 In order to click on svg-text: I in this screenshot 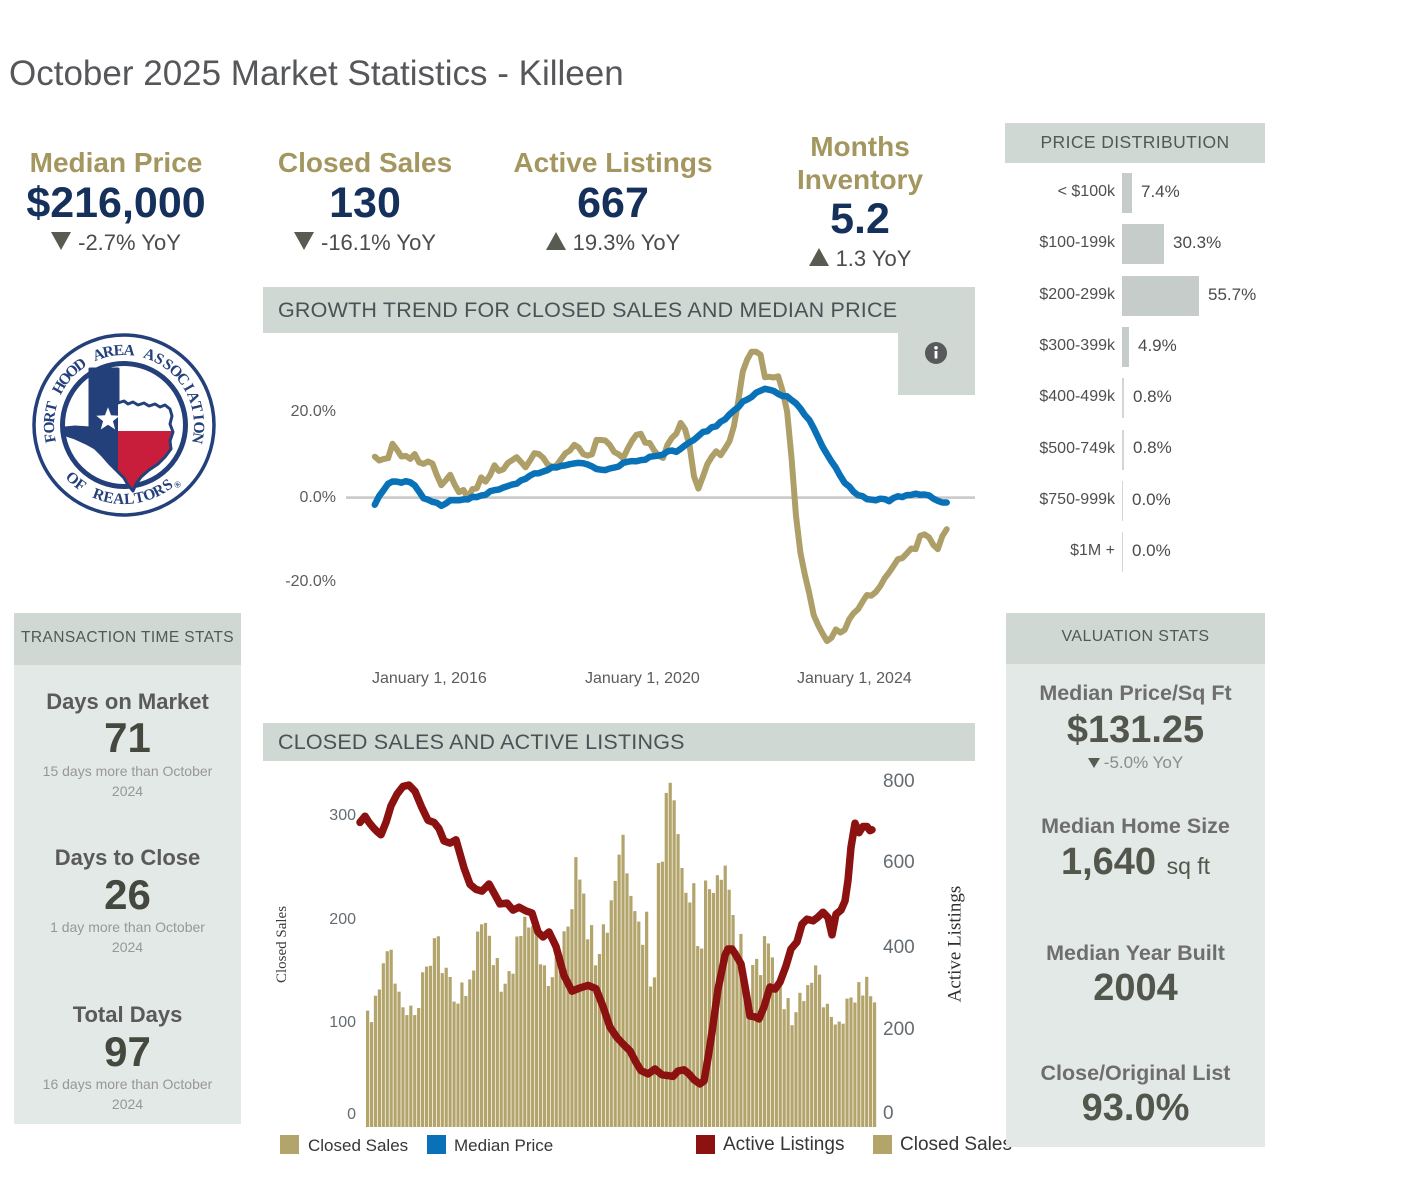, I will do `click(198, 417)`.